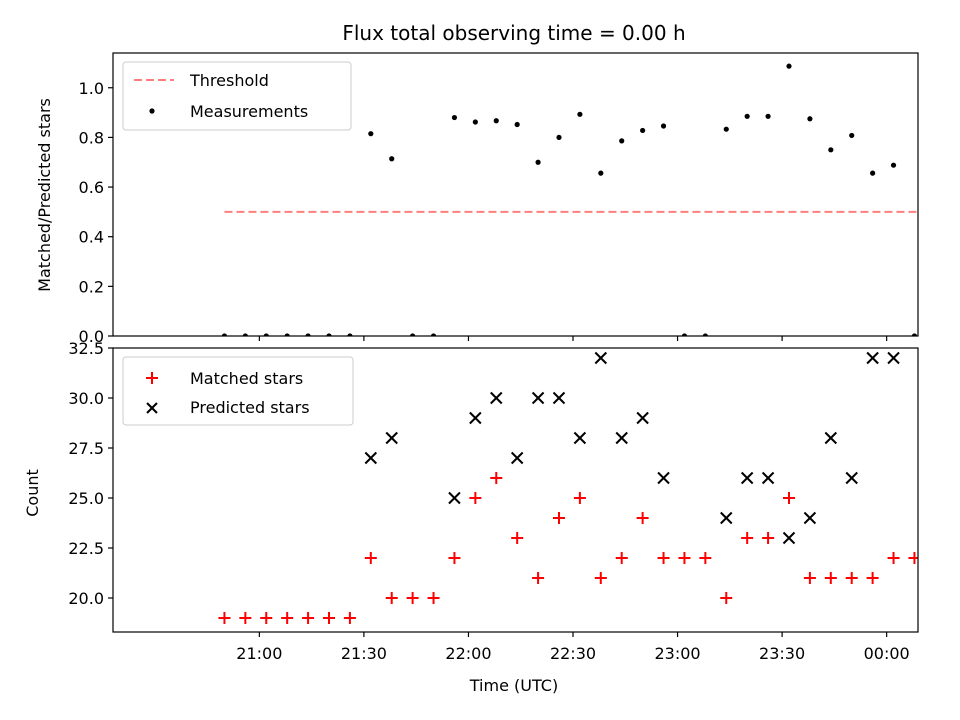 This screenshot has height=720, width=960. I want to click on x-tick-label: 21:30, so click(364, 653).